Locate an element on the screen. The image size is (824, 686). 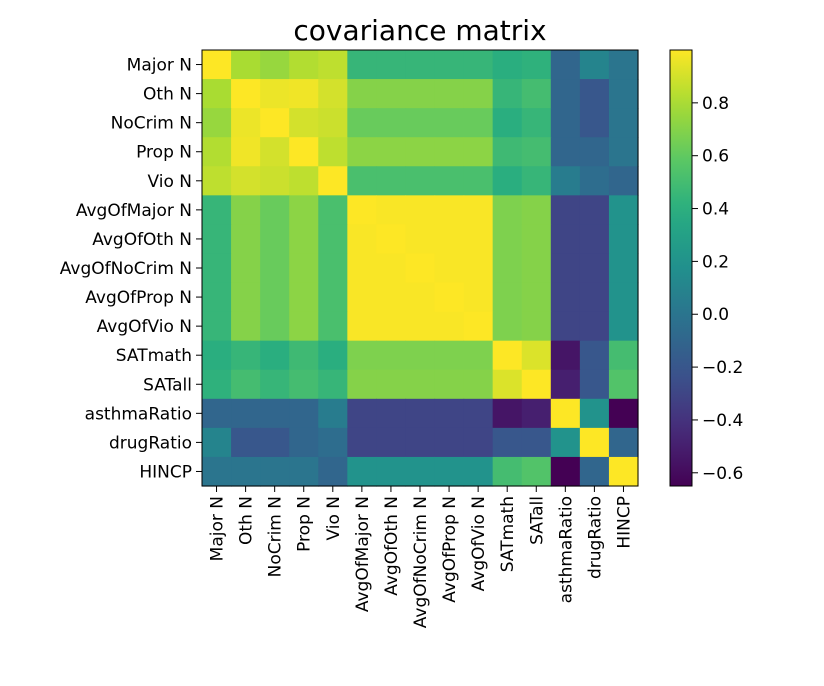
colorbar-tick-label: −0.2 is located at coordinates (722, 368).